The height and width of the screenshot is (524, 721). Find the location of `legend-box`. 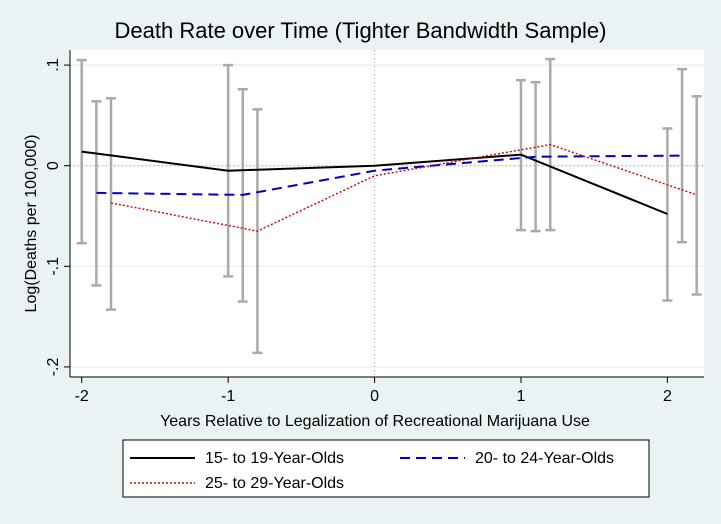

legend-box is located at coordinates (386, 468).